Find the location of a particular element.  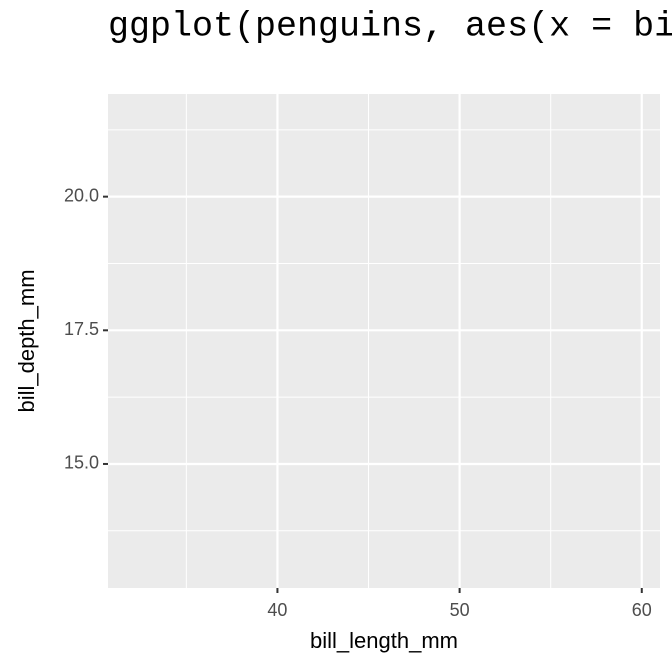

x-tick-label: 60 is located at coordinates (642, 610).